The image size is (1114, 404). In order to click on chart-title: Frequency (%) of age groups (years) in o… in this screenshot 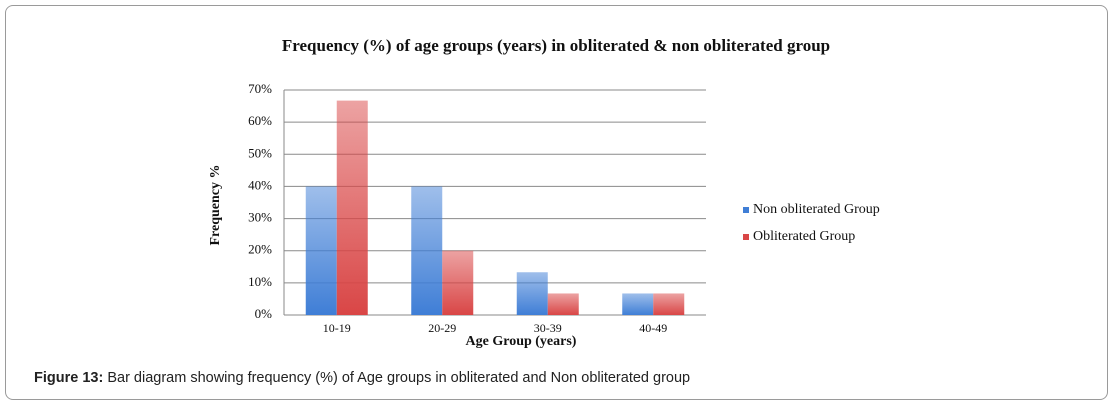, I will do `click(556, 45)`.